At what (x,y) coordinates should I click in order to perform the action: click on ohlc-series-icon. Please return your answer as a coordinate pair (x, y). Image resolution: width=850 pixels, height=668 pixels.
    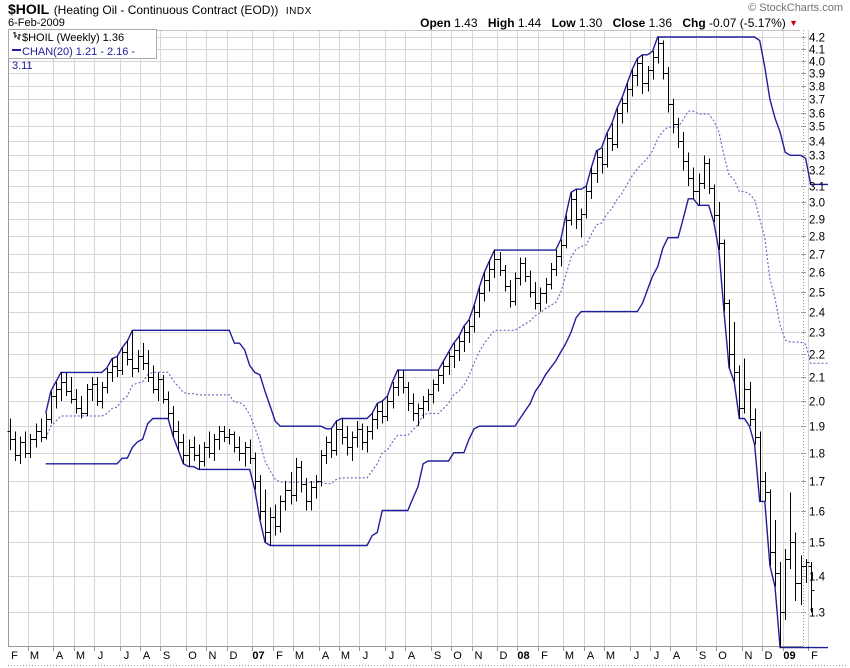
    Looking at the image, I should click on (17, 38).